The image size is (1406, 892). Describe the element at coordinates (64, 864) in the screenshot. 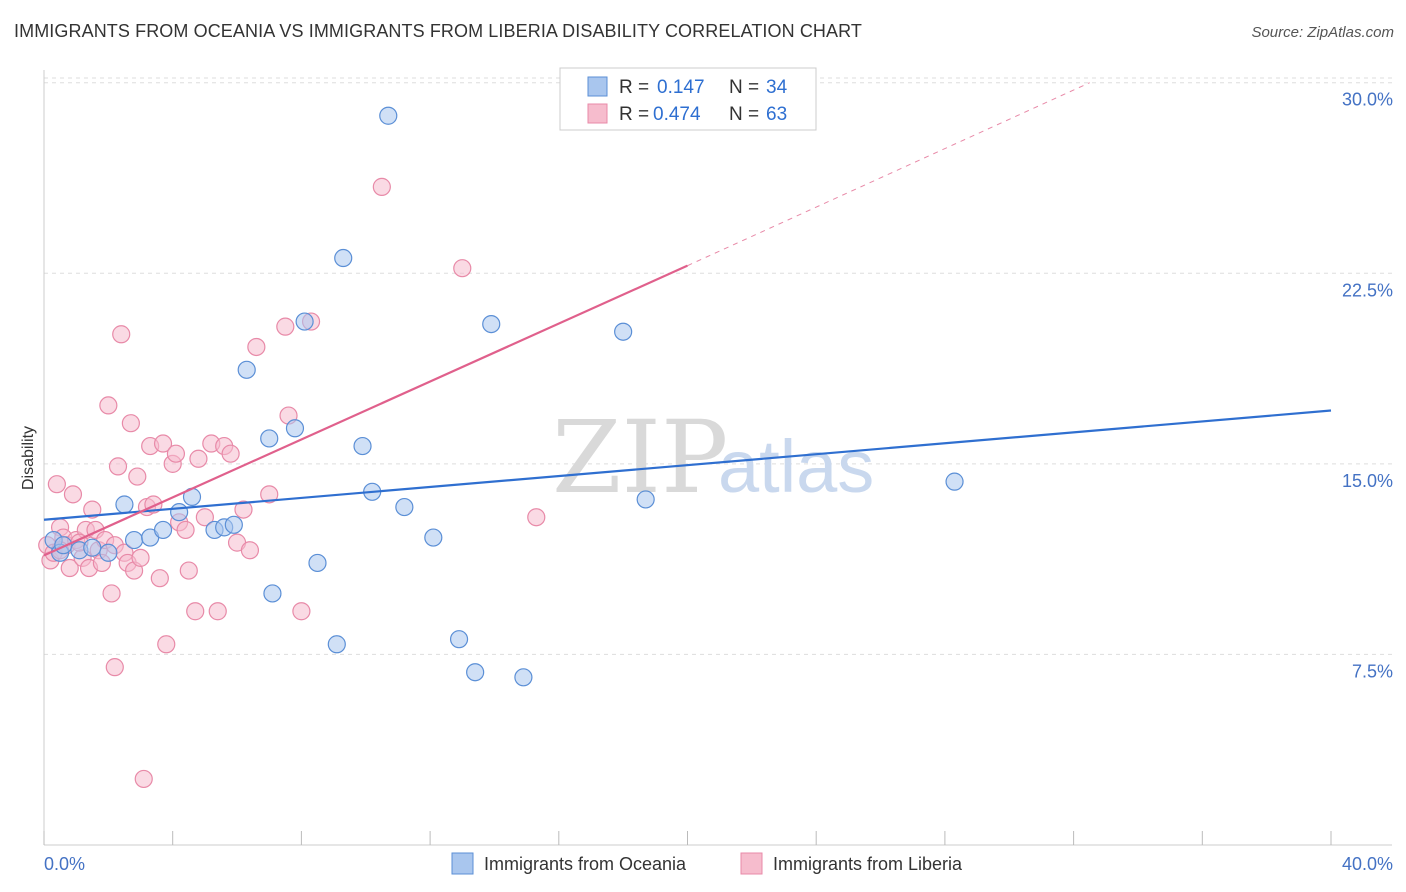

I see `x-tick-label-min: 0.0%` at that location.